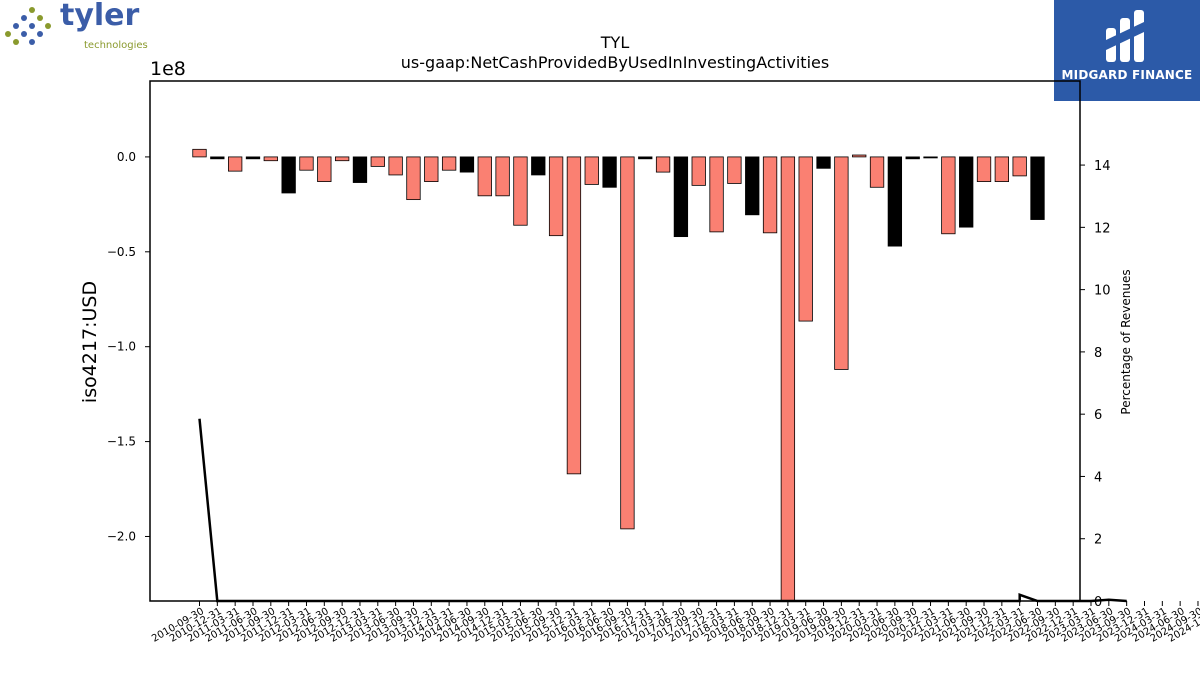 The image size is (1200, 675). What do you see at coordinates (28, 26) in the screenshot?
I see `tyler-mark-icon` at bounding box center [28, 26].